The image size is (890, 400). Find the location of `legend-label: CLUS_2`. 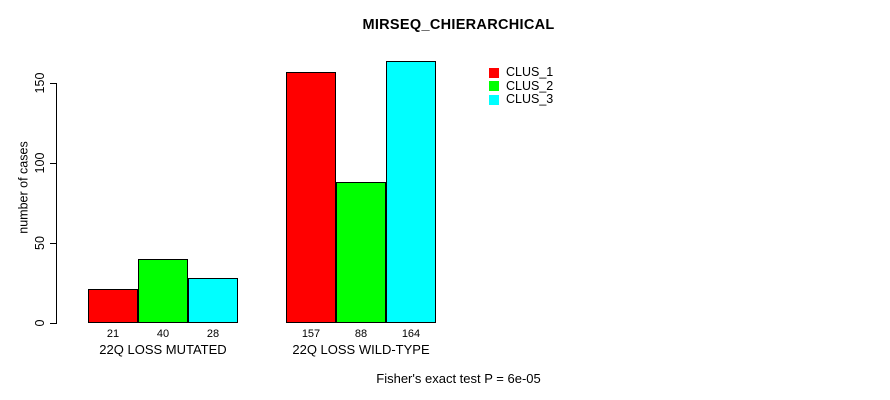

legend-label: CLUS_2 is located at coordinates (530, 85).